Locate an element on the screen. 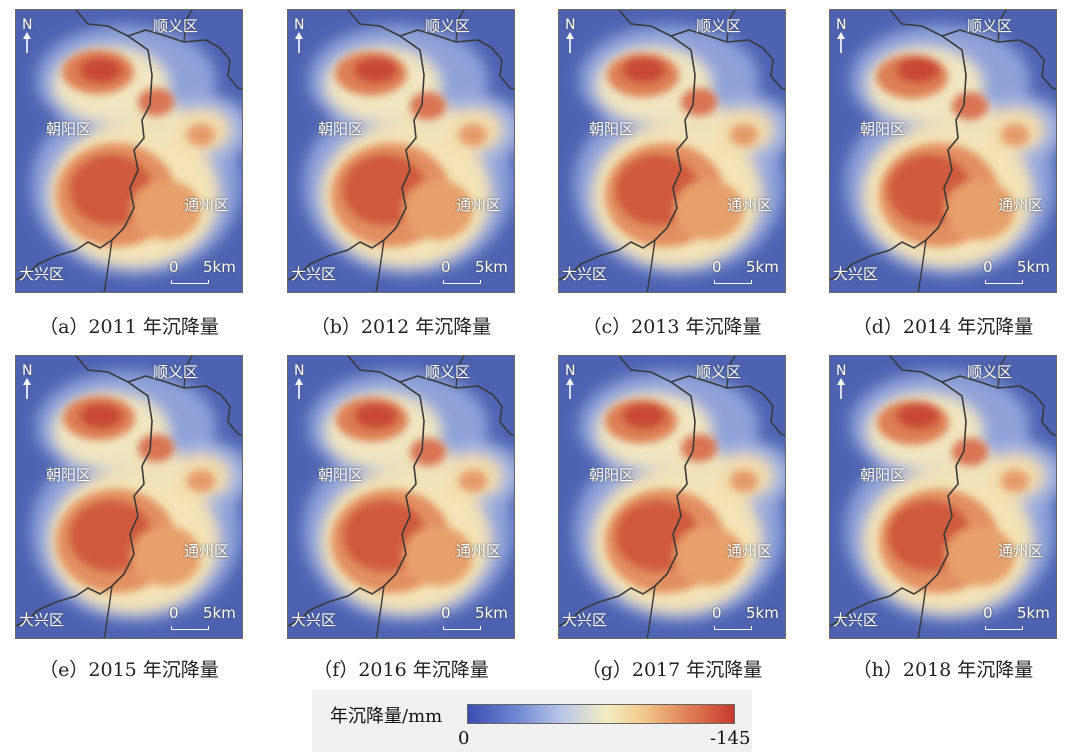 The image size is (1085, 755). panel-caption: （f）2016 年沉降量 is located at coordinates (401, 670).